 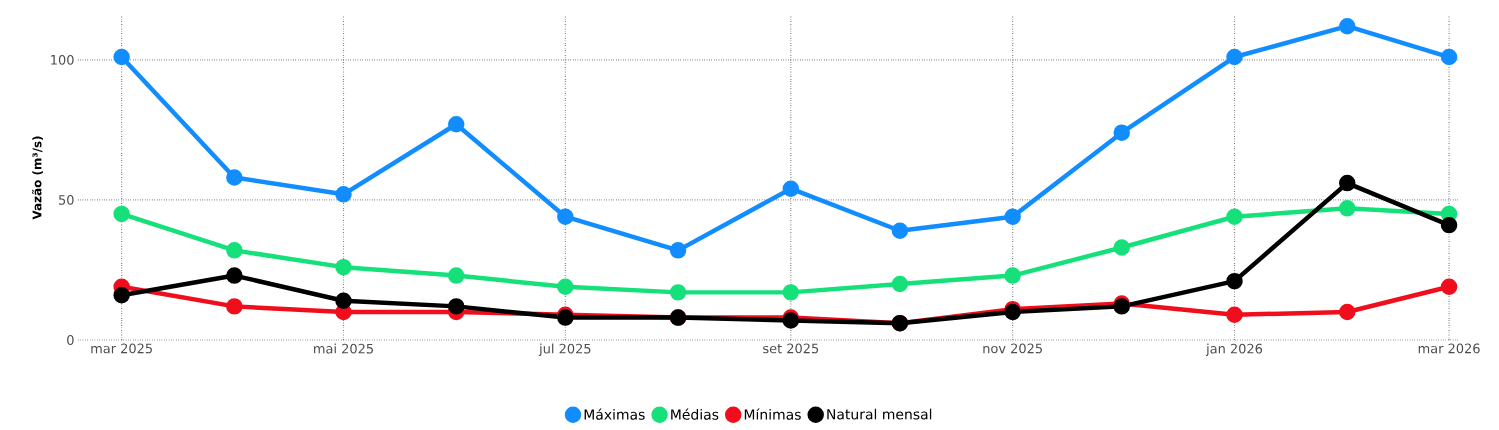 What do you see at coordinates (70, 340) in the screenshot?
I see `y-tick-label: 0` at bounding box center [70, 340].